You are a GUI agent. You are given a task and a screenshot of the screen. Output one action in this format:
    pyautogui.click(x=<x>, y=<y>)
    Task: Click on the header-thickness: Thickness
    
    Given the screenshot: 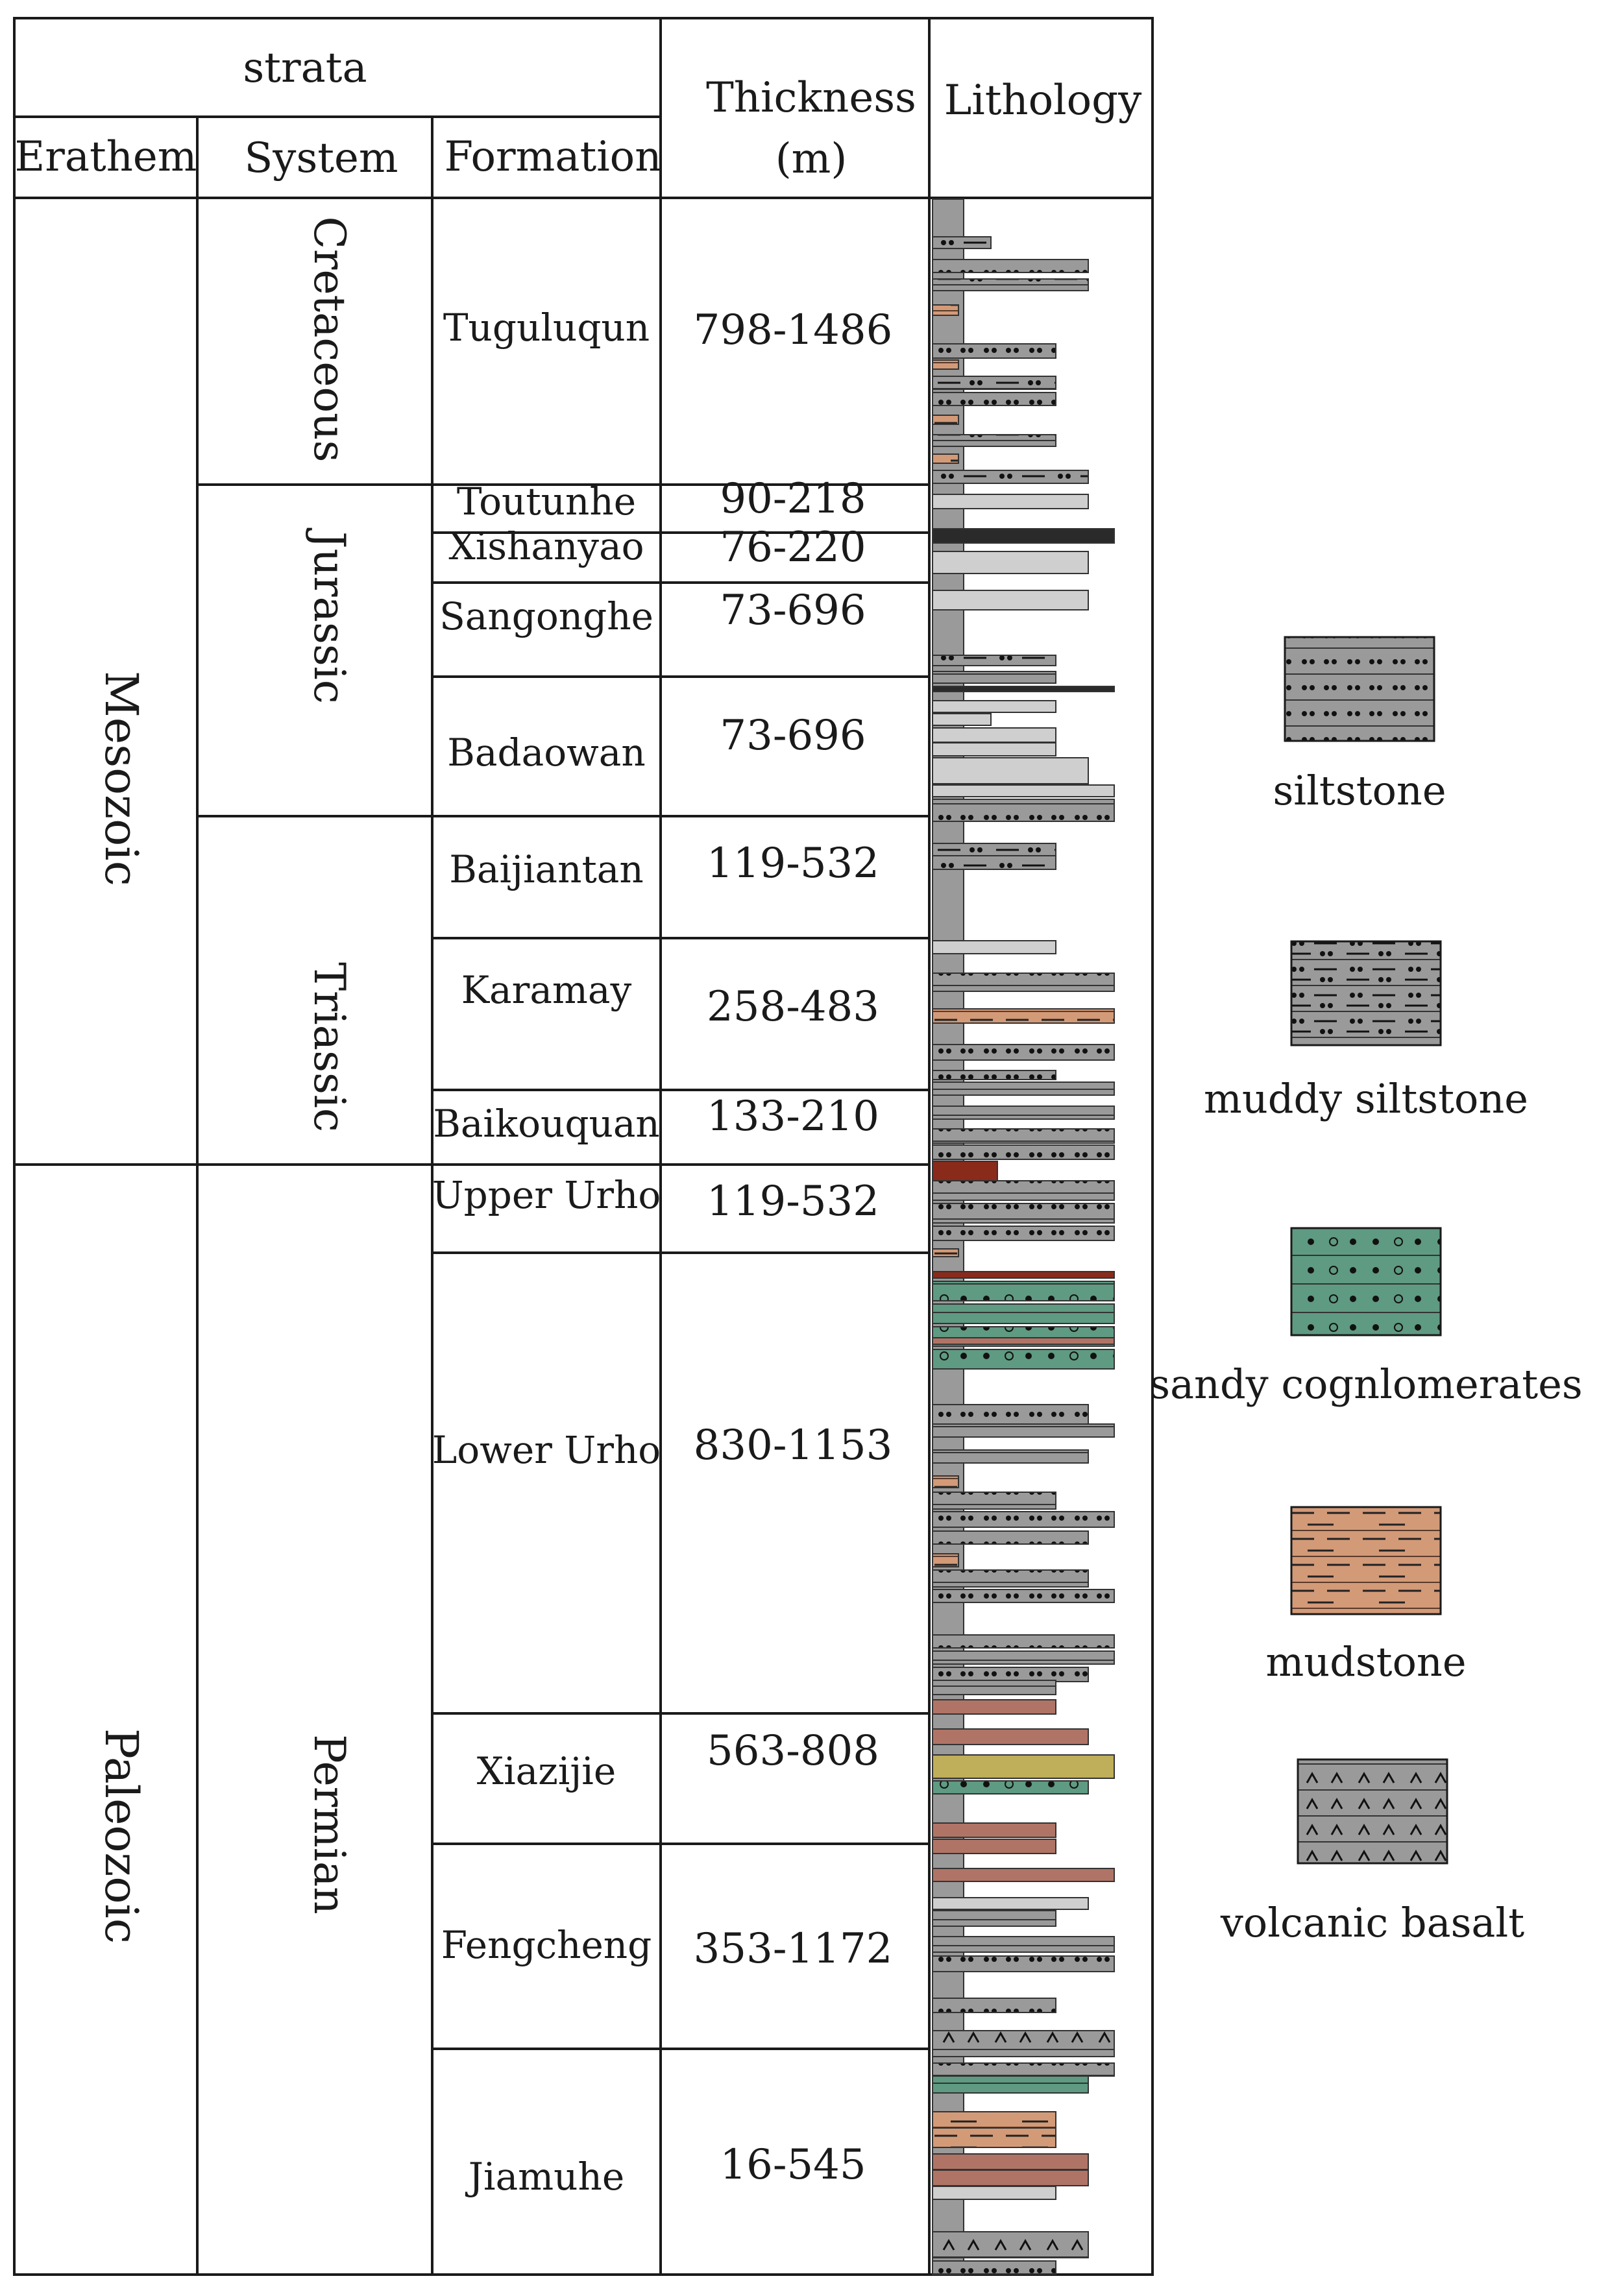 What is the action you would take?
    pyautogui.click(x=811, y=98)
    